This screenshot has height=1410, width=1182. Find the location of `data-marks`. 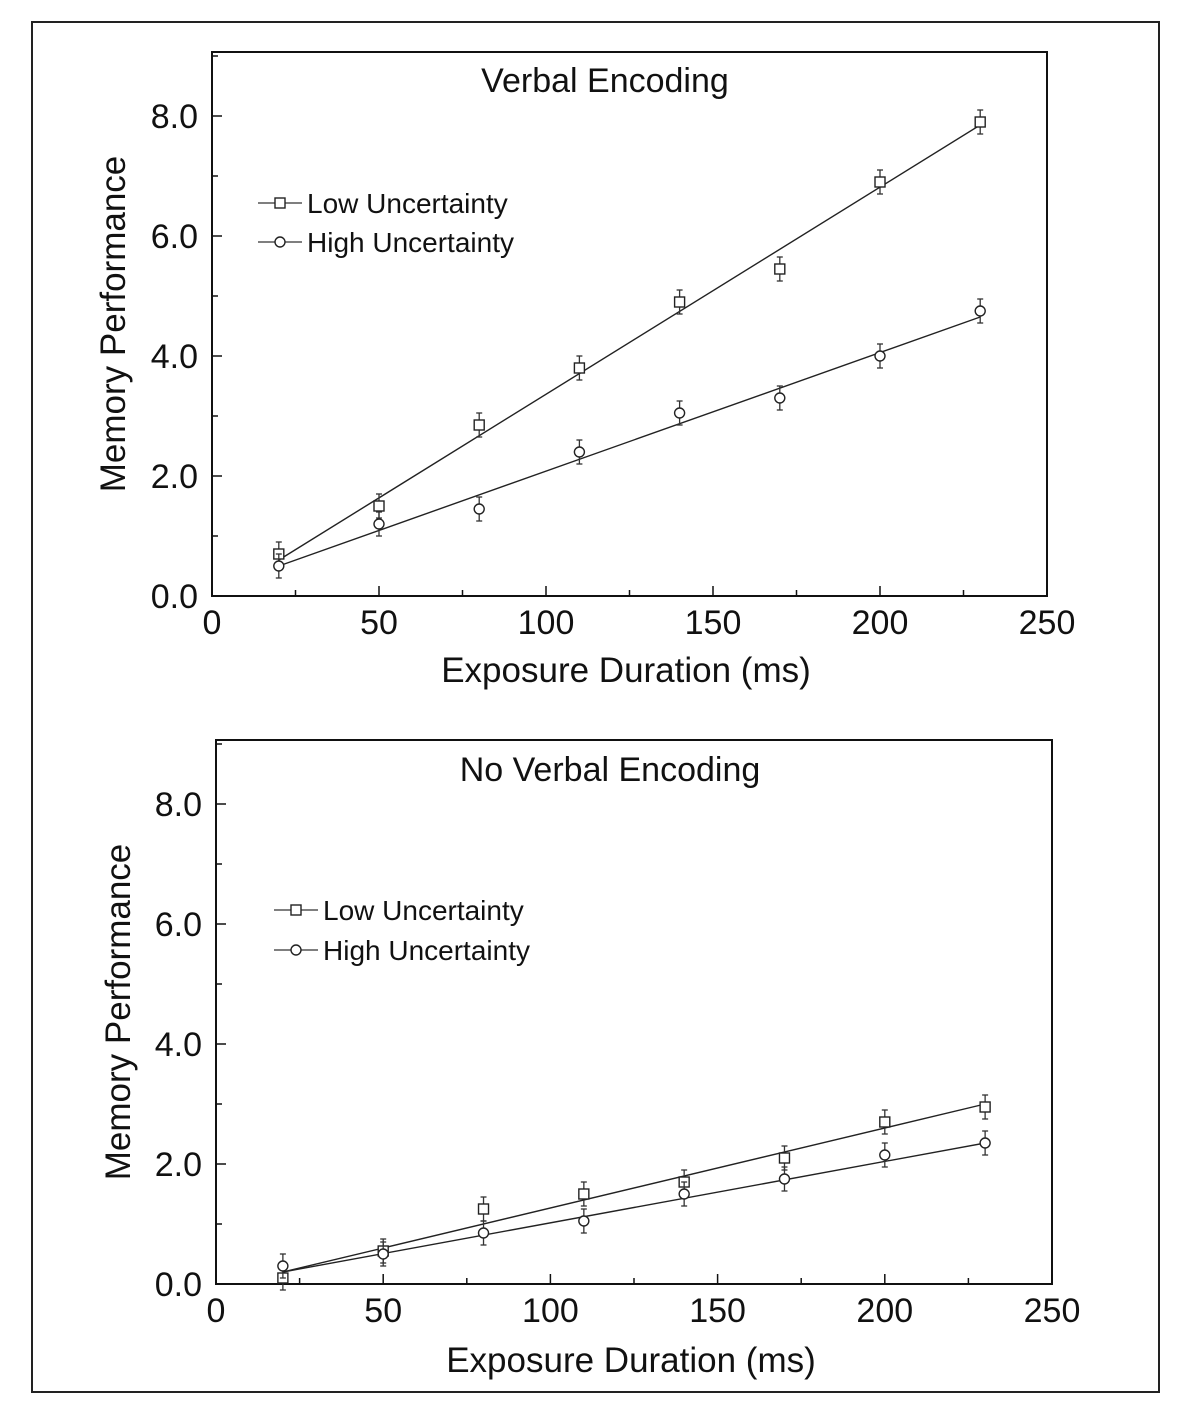

data-marks is located at coordinates (634, 1192).